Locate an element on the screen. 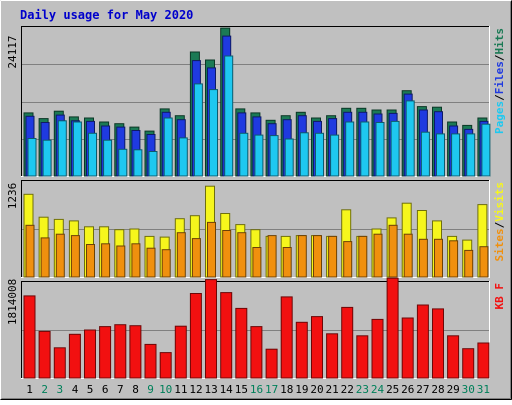 The image size is (512, 405). x-tick-label-day-13: 13 is located at coordinates (210, 389).